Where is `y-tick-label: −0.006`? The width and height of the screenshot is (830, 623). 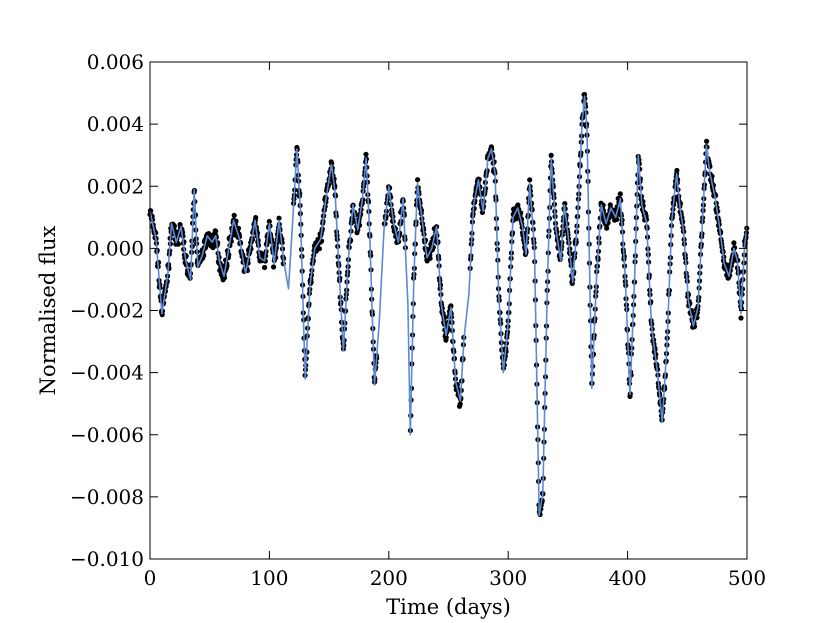
y-tick-label: −0.006 is located at coordinates (107, 435).